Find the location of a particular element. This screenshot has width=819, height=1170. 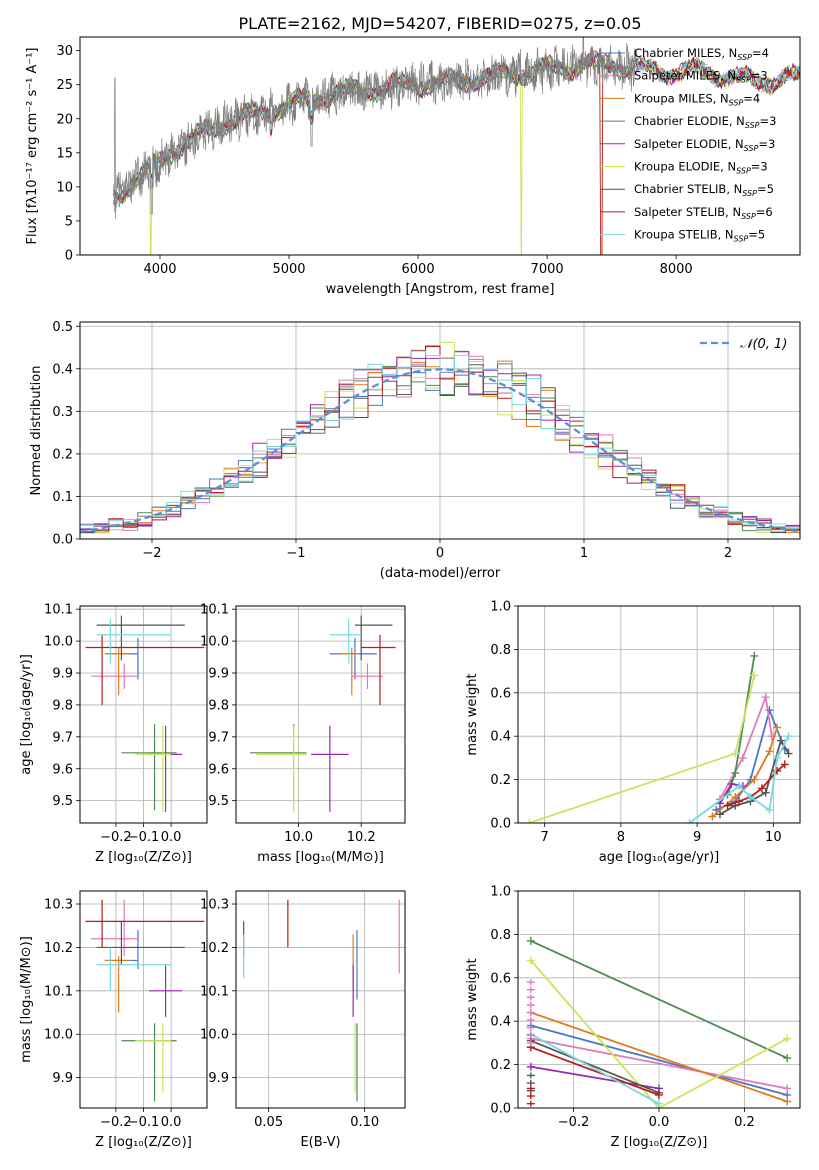

x-axis-label: E(B-V) is located at coordinates (320, 1142).